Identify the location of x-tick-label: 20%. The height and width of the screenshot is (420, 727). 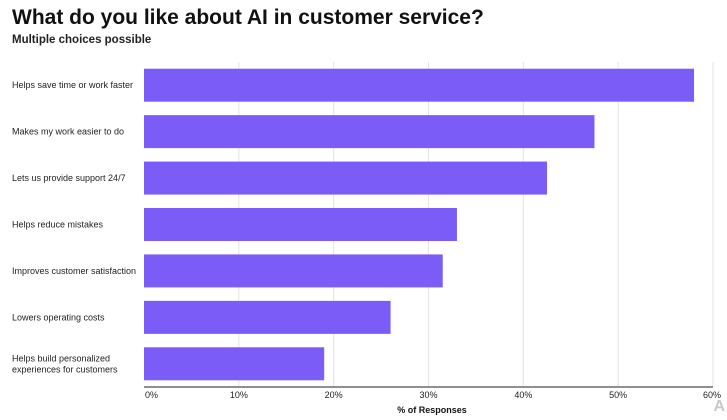
(334, 395).